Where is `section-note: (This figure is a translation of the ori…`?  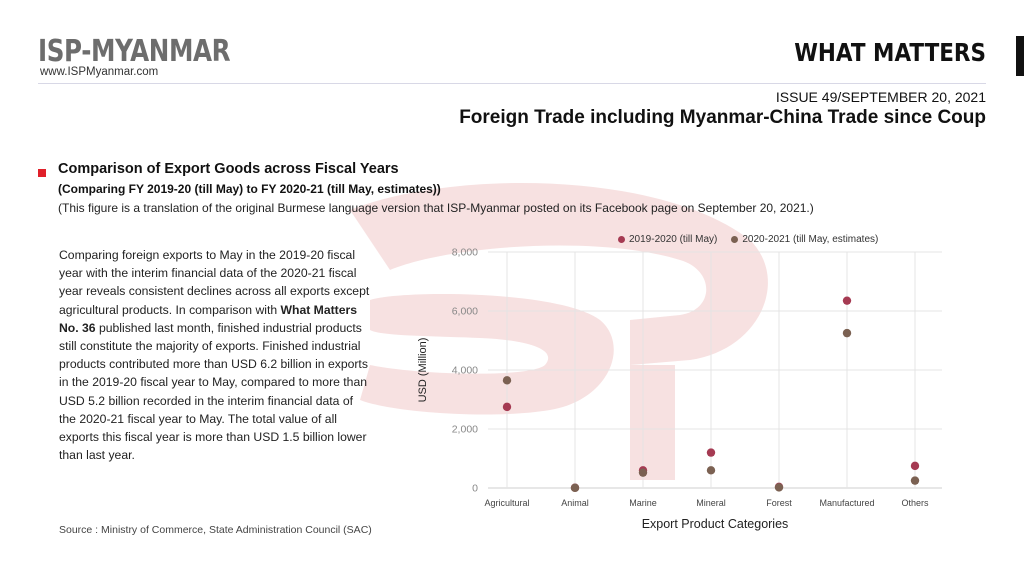 section-note: (This figure is a translation of the ori… is located at coordinates (436, 208).